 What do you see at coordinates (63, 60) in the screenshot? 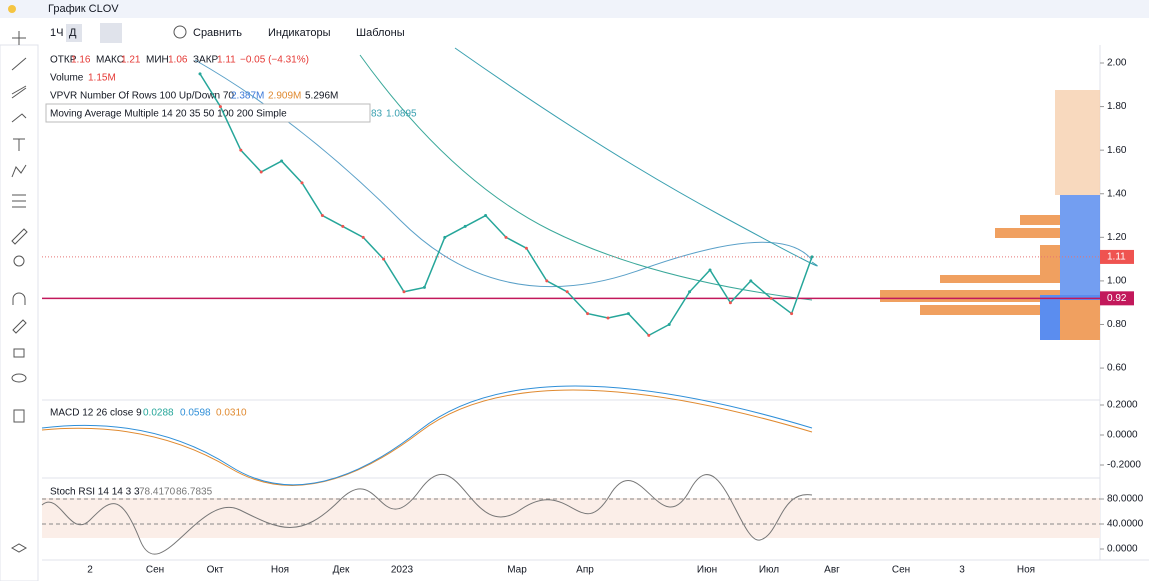
I see `open-label: ОТКР` at bounding box center [63, 60].